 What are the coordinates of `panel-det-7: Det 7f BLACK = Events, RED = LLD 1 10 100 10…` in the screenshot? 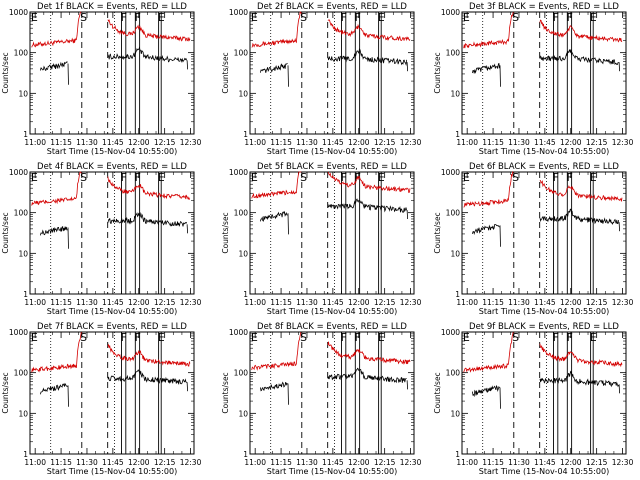 It's located at (101, 399).